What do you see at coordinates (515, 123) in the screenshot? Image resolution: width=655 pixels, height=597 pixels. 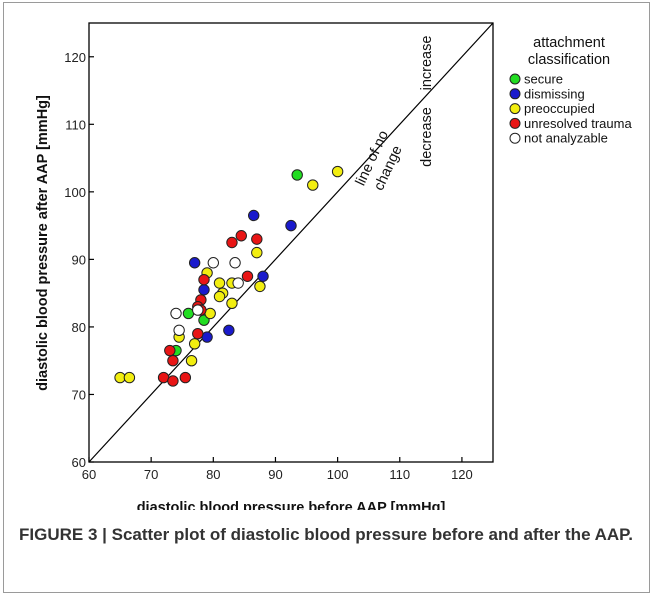 I see `legend-marker-unresolved-trauma` at bounding box center [515, 123].